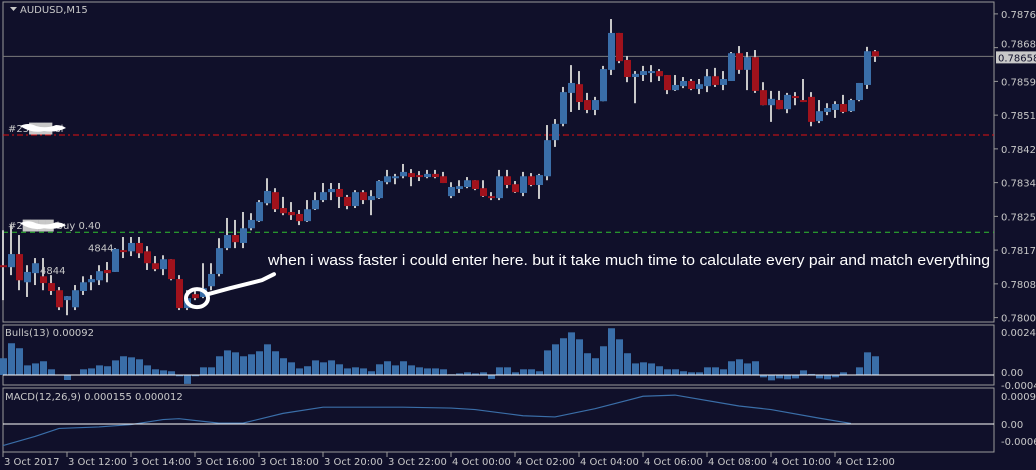 This screenshot has height=470, width=1036. I want to click on current-price-box, so click(1016, 57).